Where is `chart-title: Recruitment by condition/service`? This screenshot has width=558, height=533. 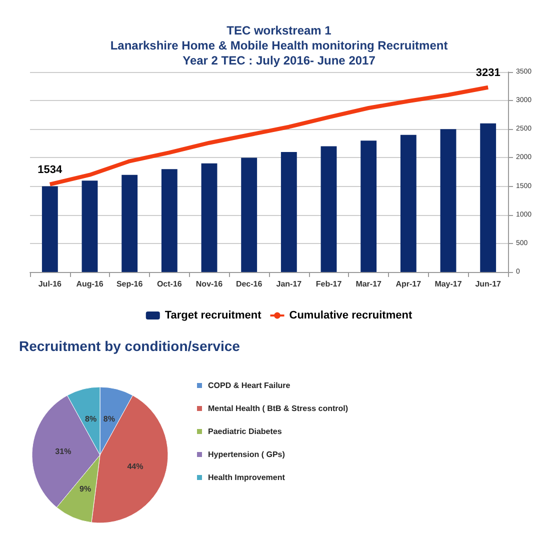
chart-title: Recruitment by condition/service is located at coordinates (129, 346).